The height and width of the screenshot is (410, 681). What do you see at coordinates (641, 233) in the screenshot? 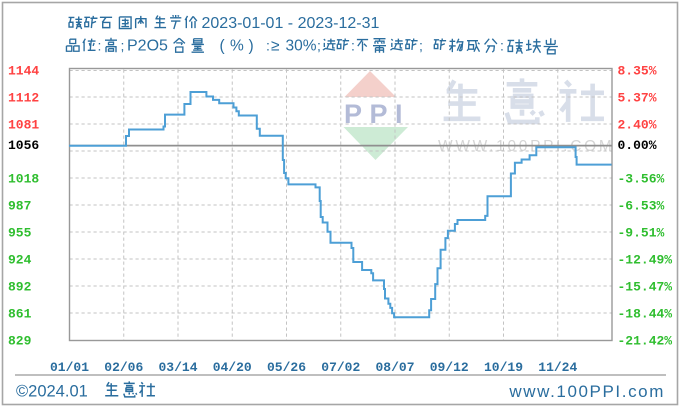
I see `svg-text: -9.51%` at bounding box center [641, 233].